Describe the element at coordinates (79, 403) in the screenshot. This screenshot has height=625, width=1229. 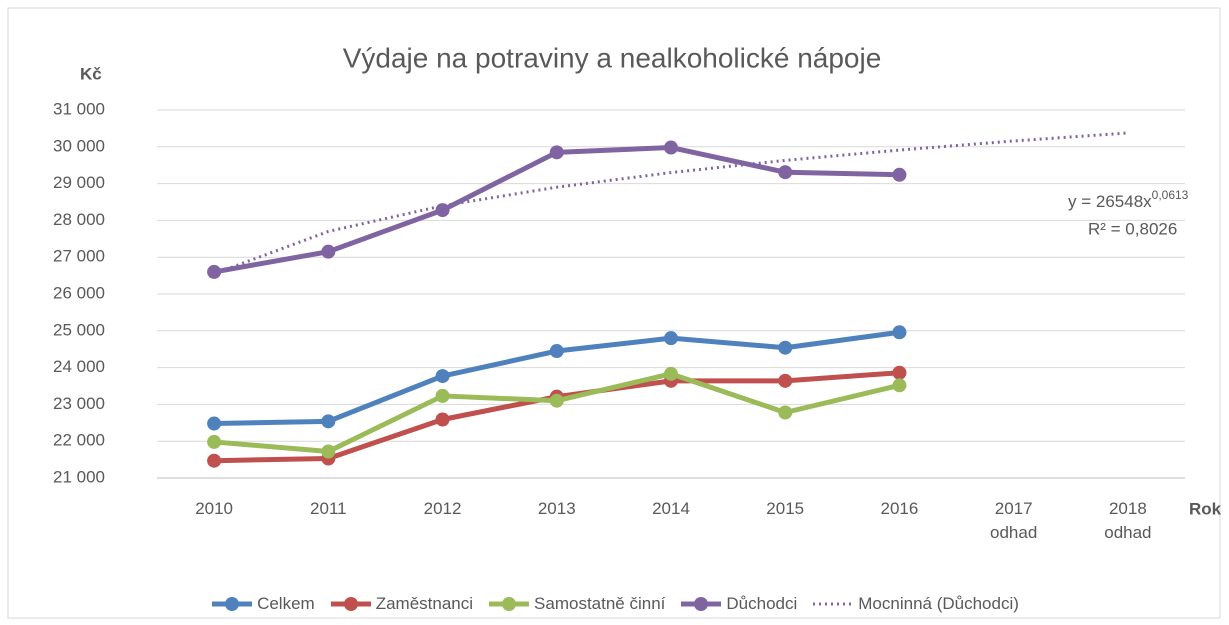
I see `y-tick-label: 23 000` at that location.